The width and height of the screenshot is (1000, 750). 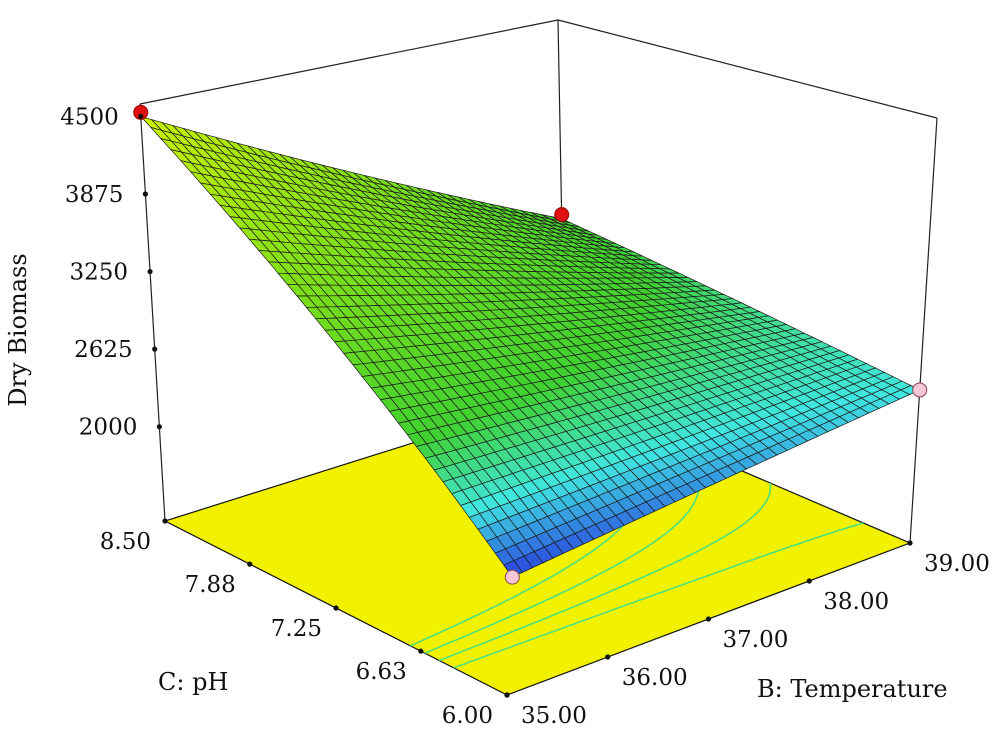 I want to click on z-tick-label: 4500, so click(x=89, y=117).